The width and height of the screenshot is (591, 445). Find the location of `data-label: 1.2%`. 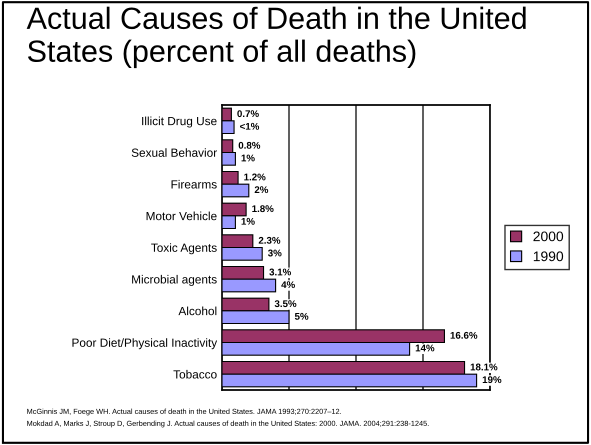

data-label: 1.2% is located at coordinates (255, 177).